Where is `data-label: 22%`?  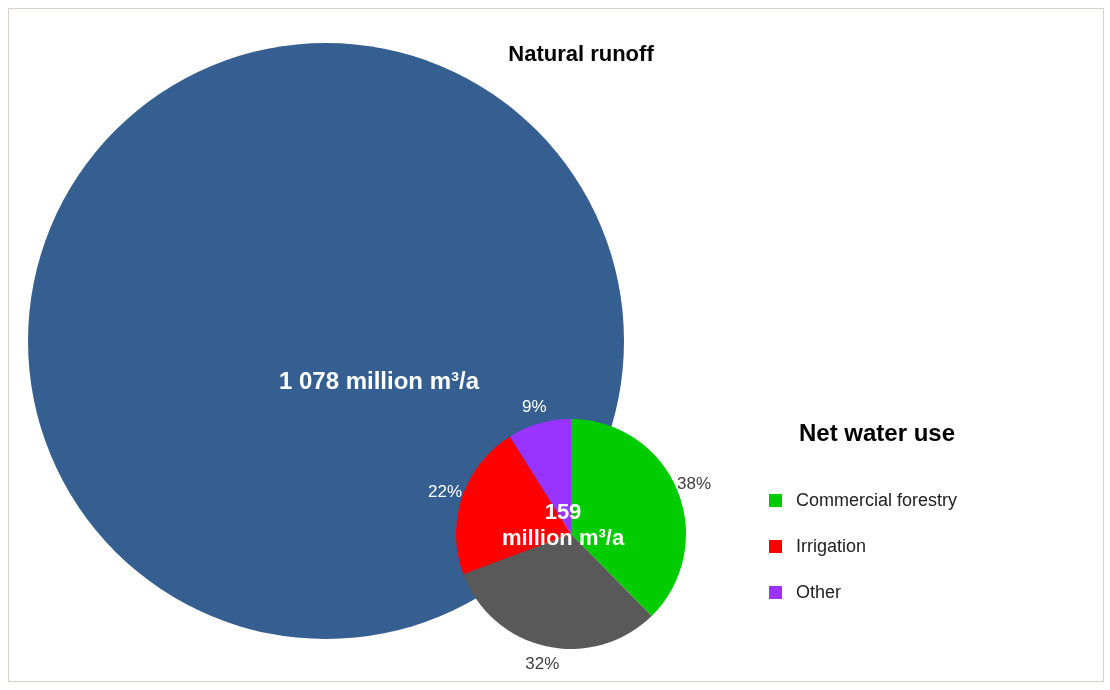
data-label: 22% is located at coordinates (445, 491).